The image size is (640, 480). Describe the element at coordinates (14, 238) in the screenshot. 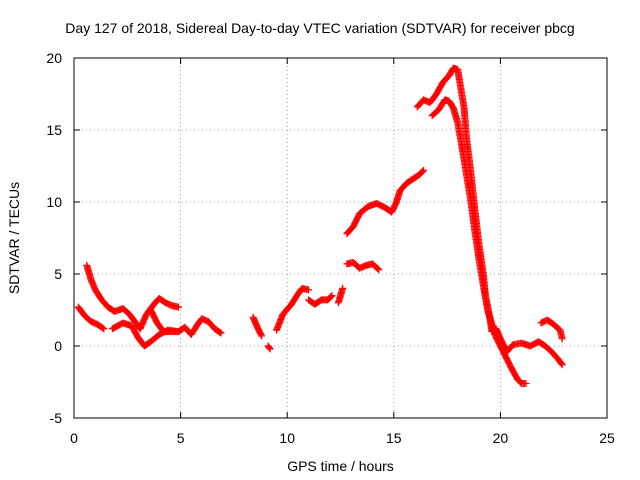

I see `y-axis-label: SDTVAR / TECUs` at that location.